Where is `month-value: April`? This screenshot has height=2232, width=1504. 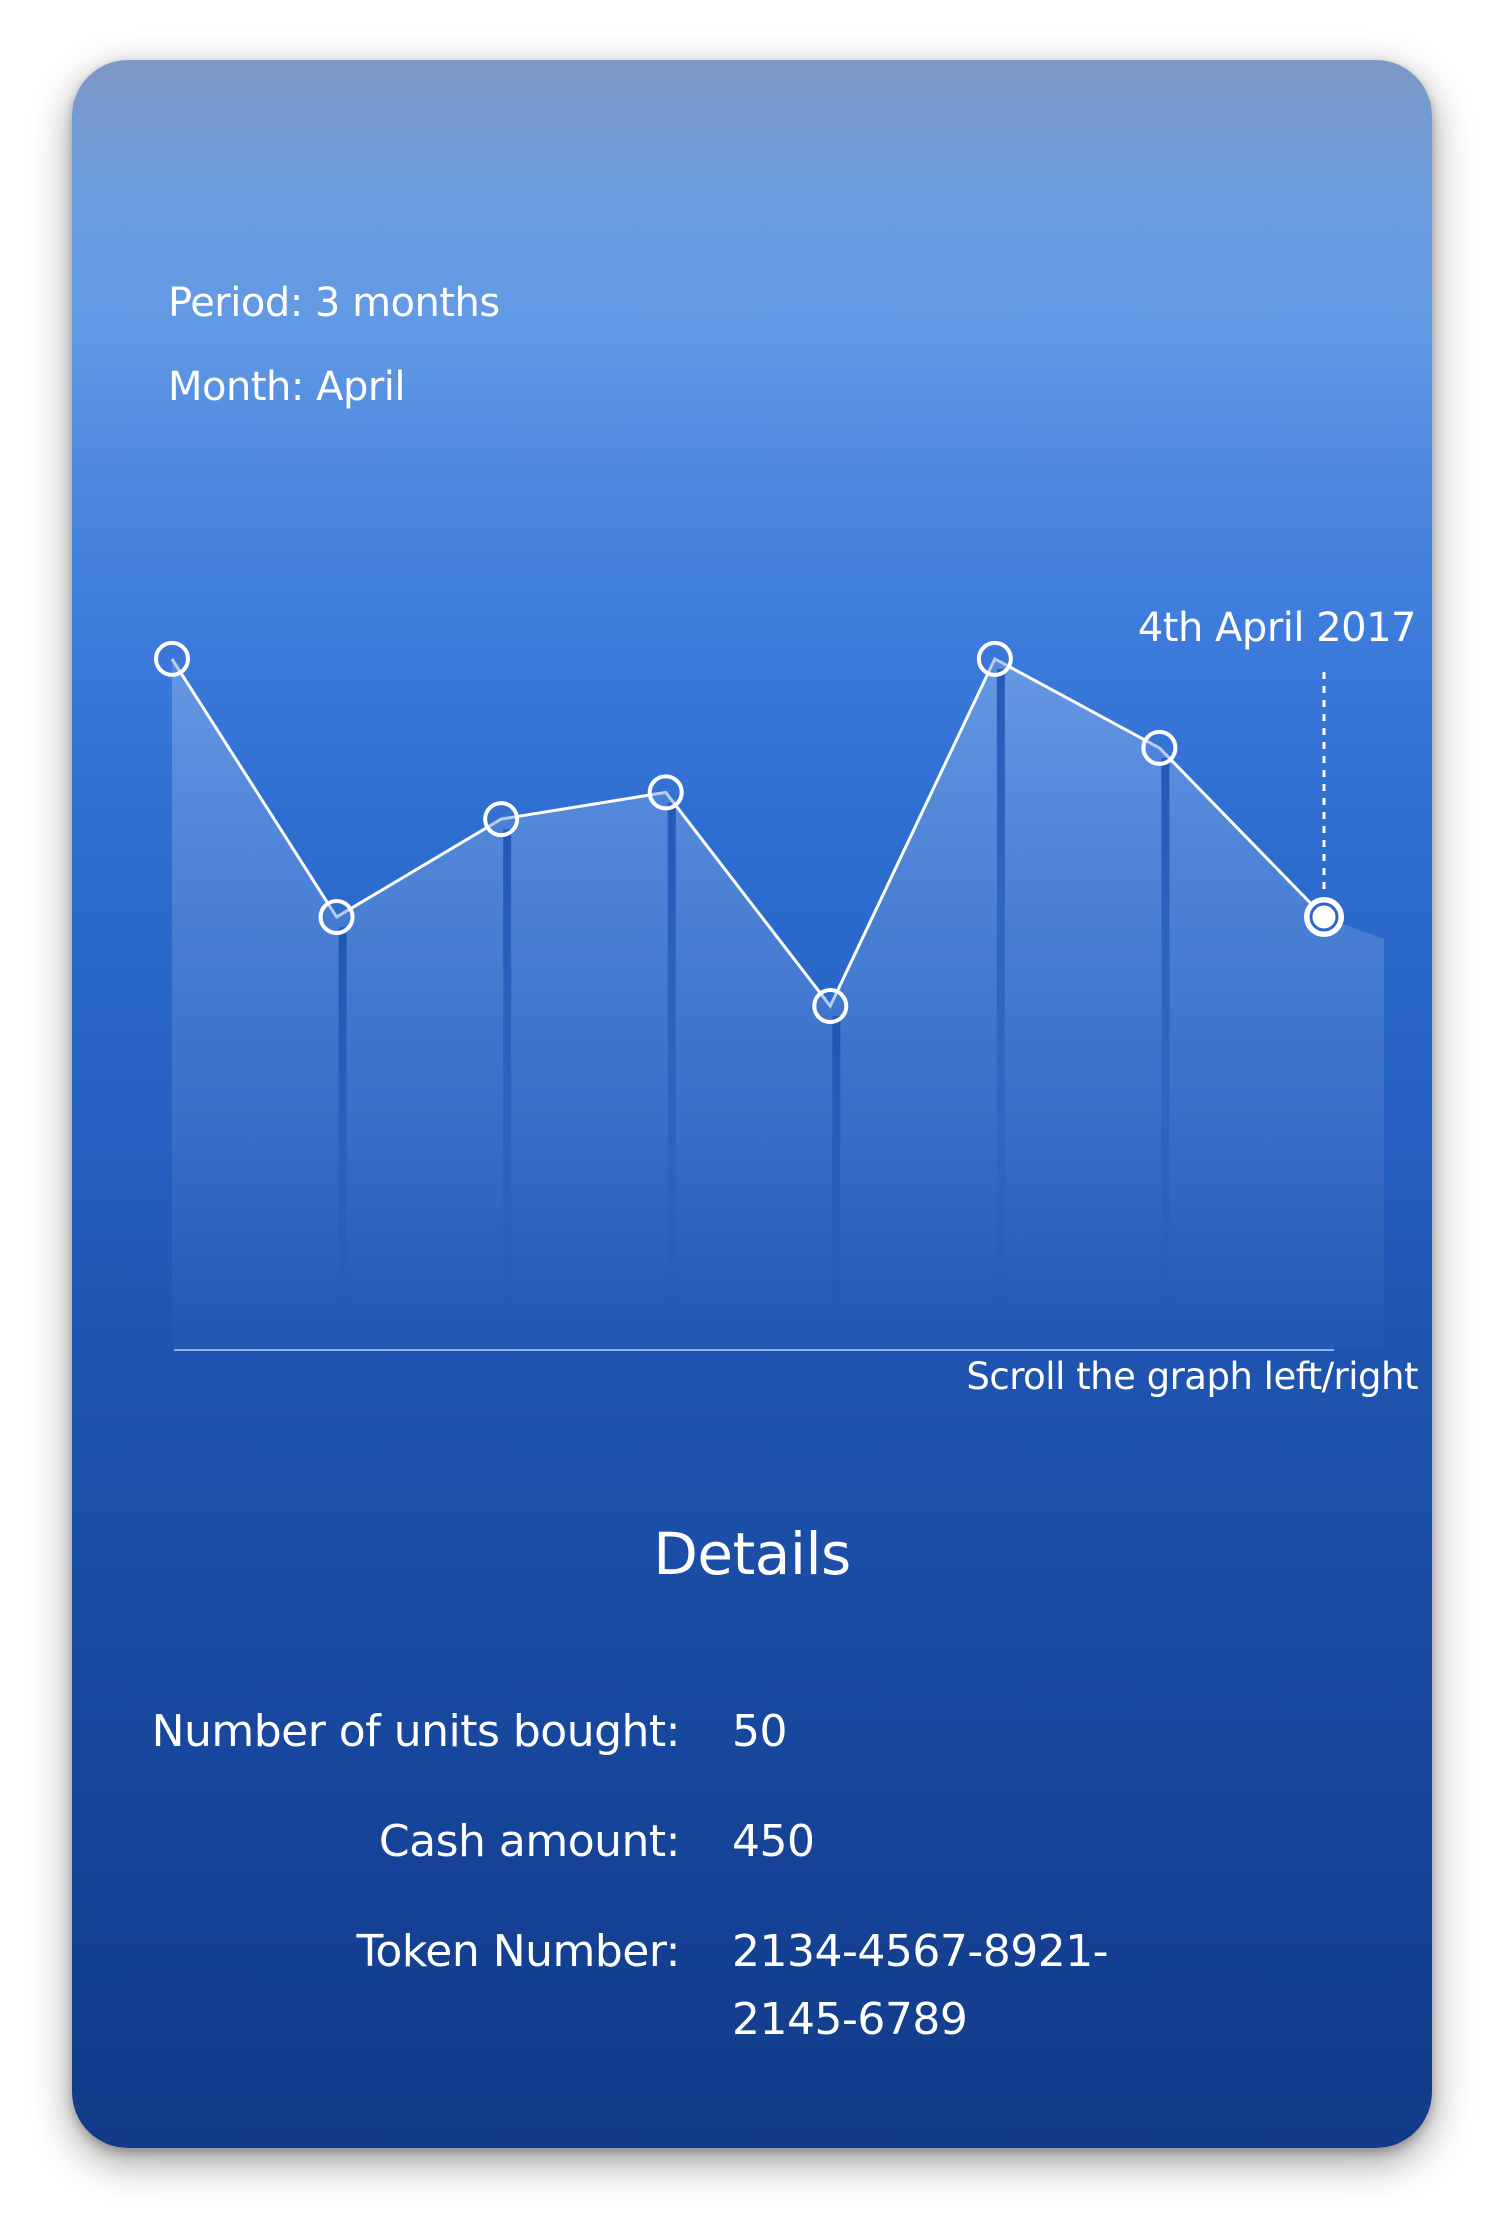
month-value: April is located at coordinates (361, 387).